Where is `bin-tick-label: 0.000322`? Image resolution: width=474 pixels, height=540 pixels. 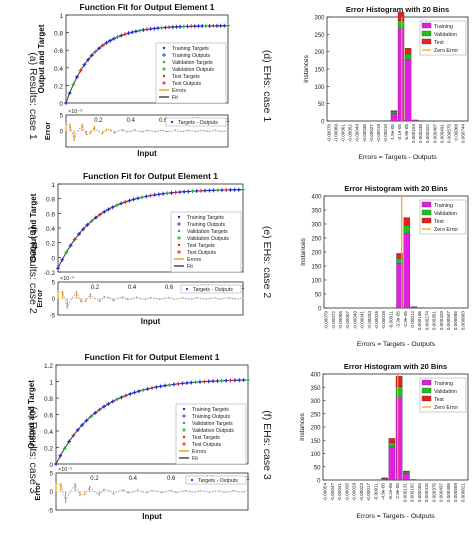
bin-tick-label: 0.000322 is located at coordinates (427, 134).